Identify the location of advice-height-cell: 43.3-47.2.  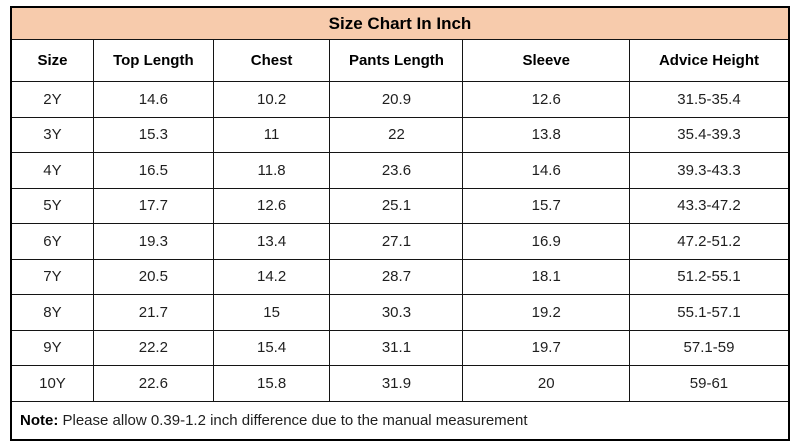
(709, 205).